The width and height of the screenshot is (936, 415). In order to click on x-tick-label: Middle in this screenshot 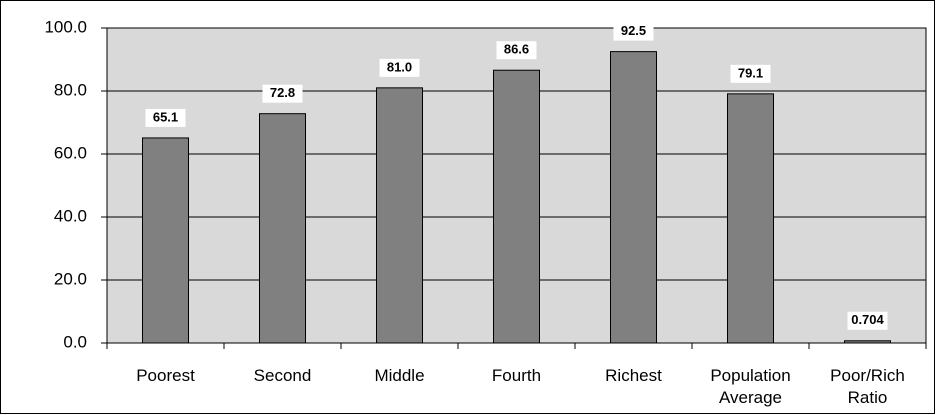, I will do `click(399, 375)`.